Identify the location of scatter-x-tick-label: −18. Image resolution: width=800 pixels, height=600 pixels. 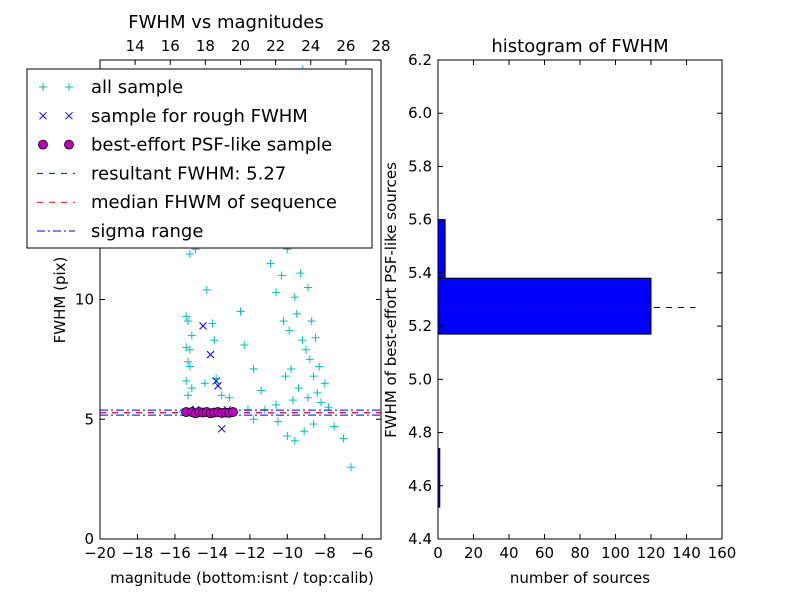
(138, 553).